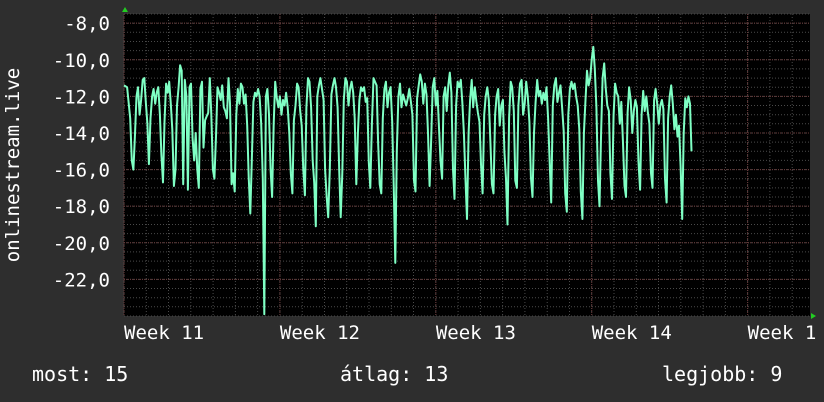 The image size is (824, 402). Describe the element at coordinates (81, 207) in the screenshot. I see `y-tick-label: -18,0` at that location.